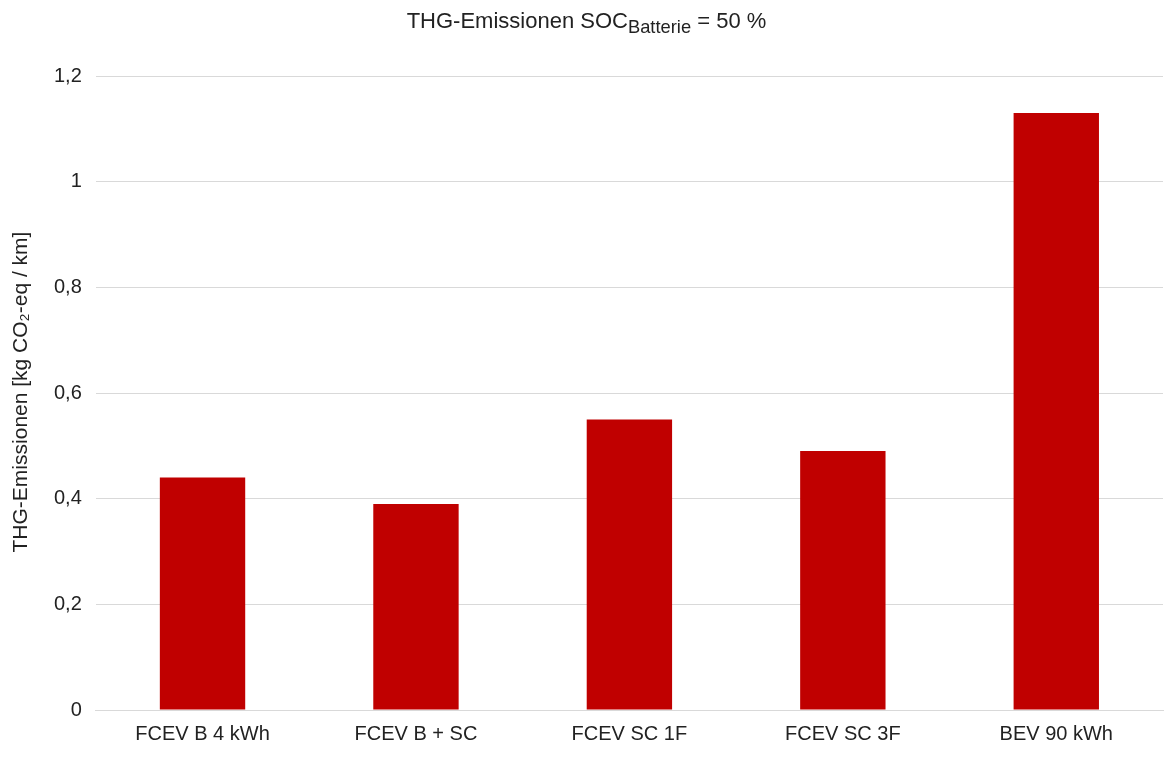 The width and height of the screenshot is (1173, 762). I want to click on y-tick-label: 0, so click(76, 708).